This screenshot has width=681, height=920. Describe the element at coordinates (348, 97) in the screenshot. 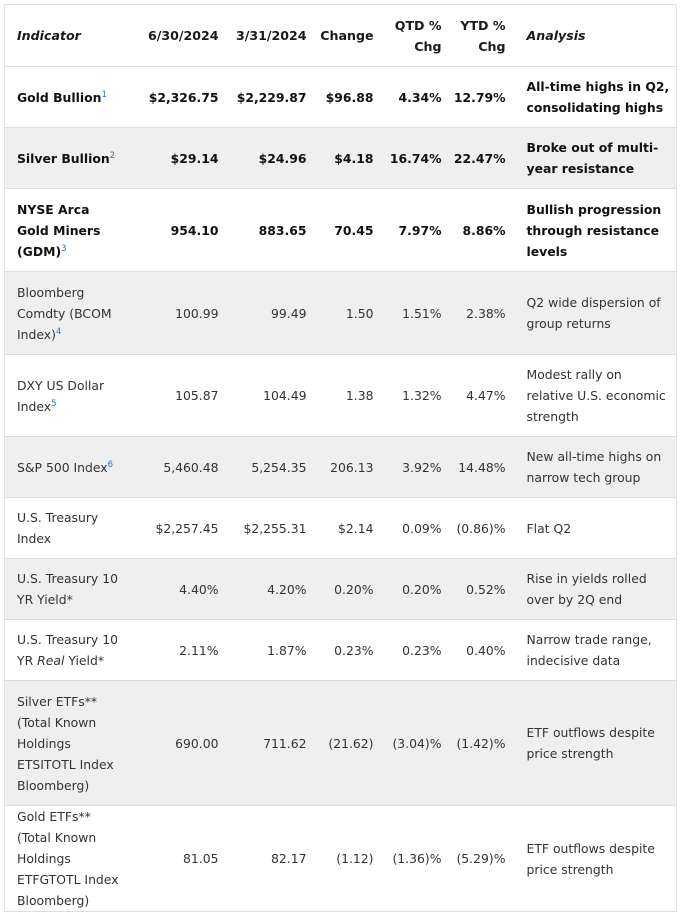

I see `row-change: $96.88` at that location.